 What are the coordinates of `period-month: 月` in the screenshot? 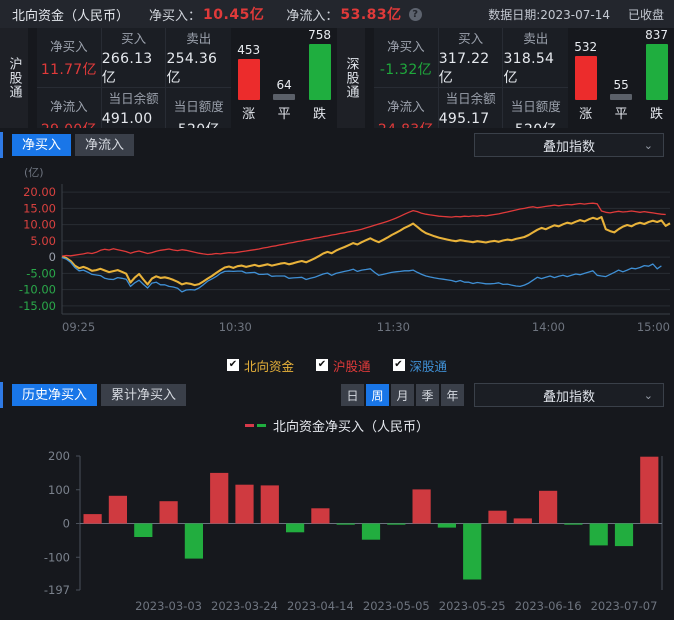 It's located at (402, 395).